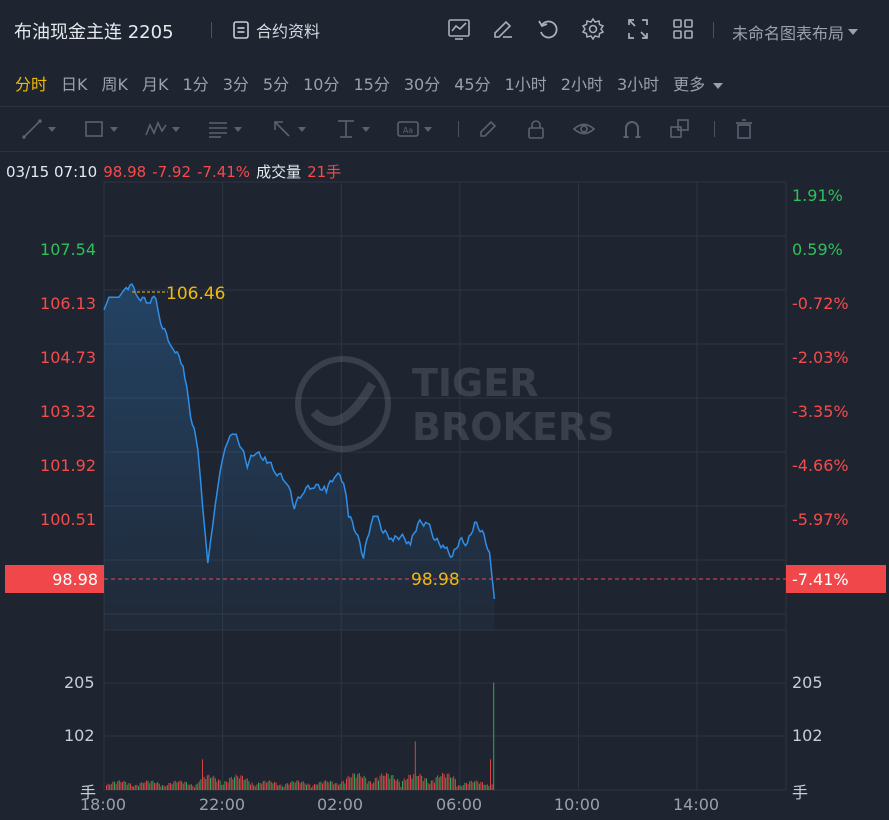  I want to click on right-axis-label: -3.35%, so click(820, 411).